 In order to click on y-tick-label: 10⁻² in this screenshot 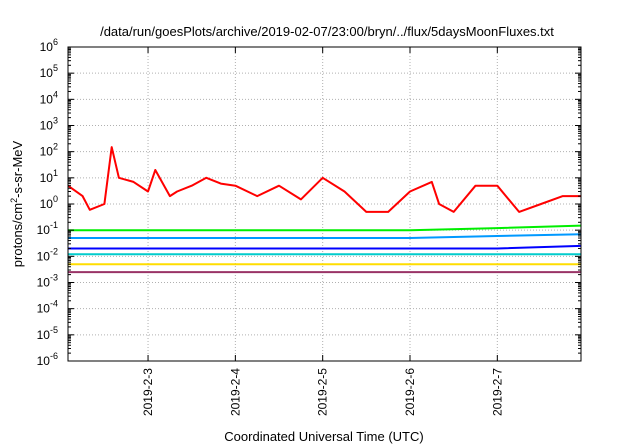, I will do `click(47, 254)`.